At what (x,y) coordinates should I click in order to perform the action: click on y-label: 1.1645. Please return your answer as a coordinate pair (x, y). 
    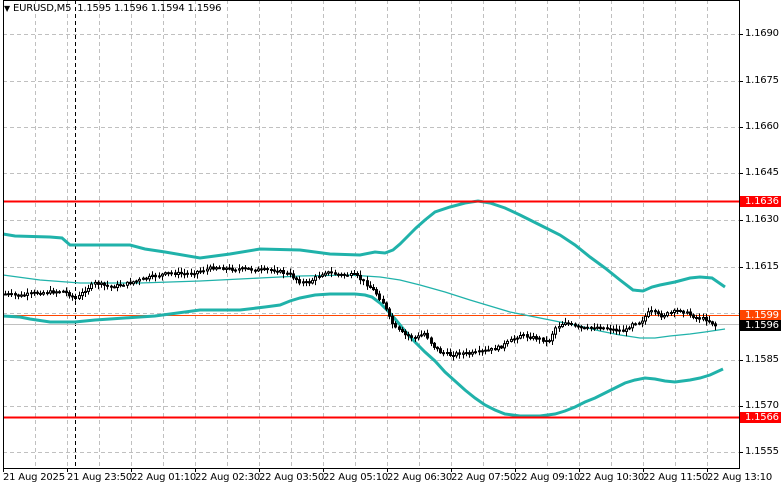
    Looking at the image, I should click on (762, 172).